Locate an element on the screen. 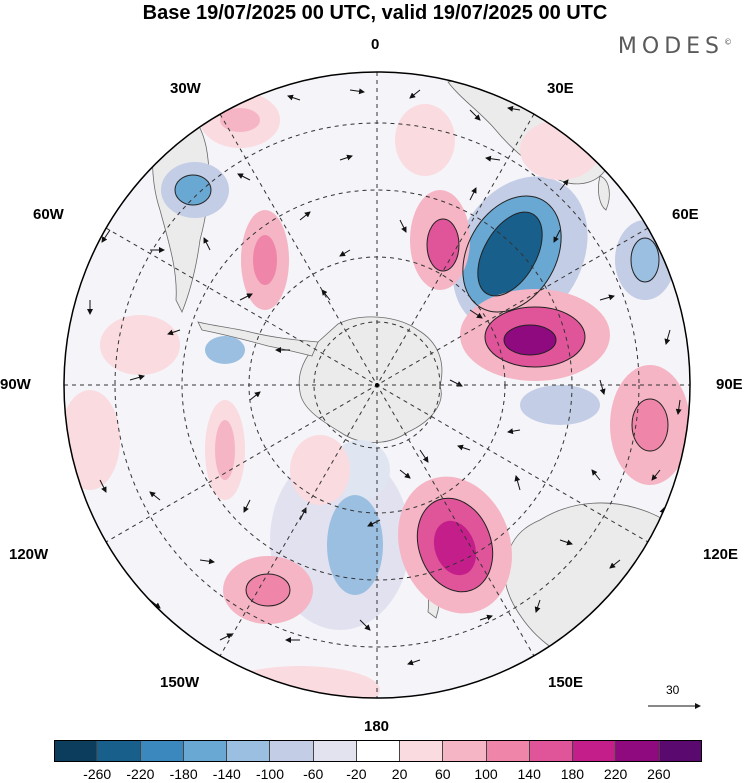 The height and width of the screenshot is (783, 750). lon-label-30e: 30E is located at coordinates (560, 88).